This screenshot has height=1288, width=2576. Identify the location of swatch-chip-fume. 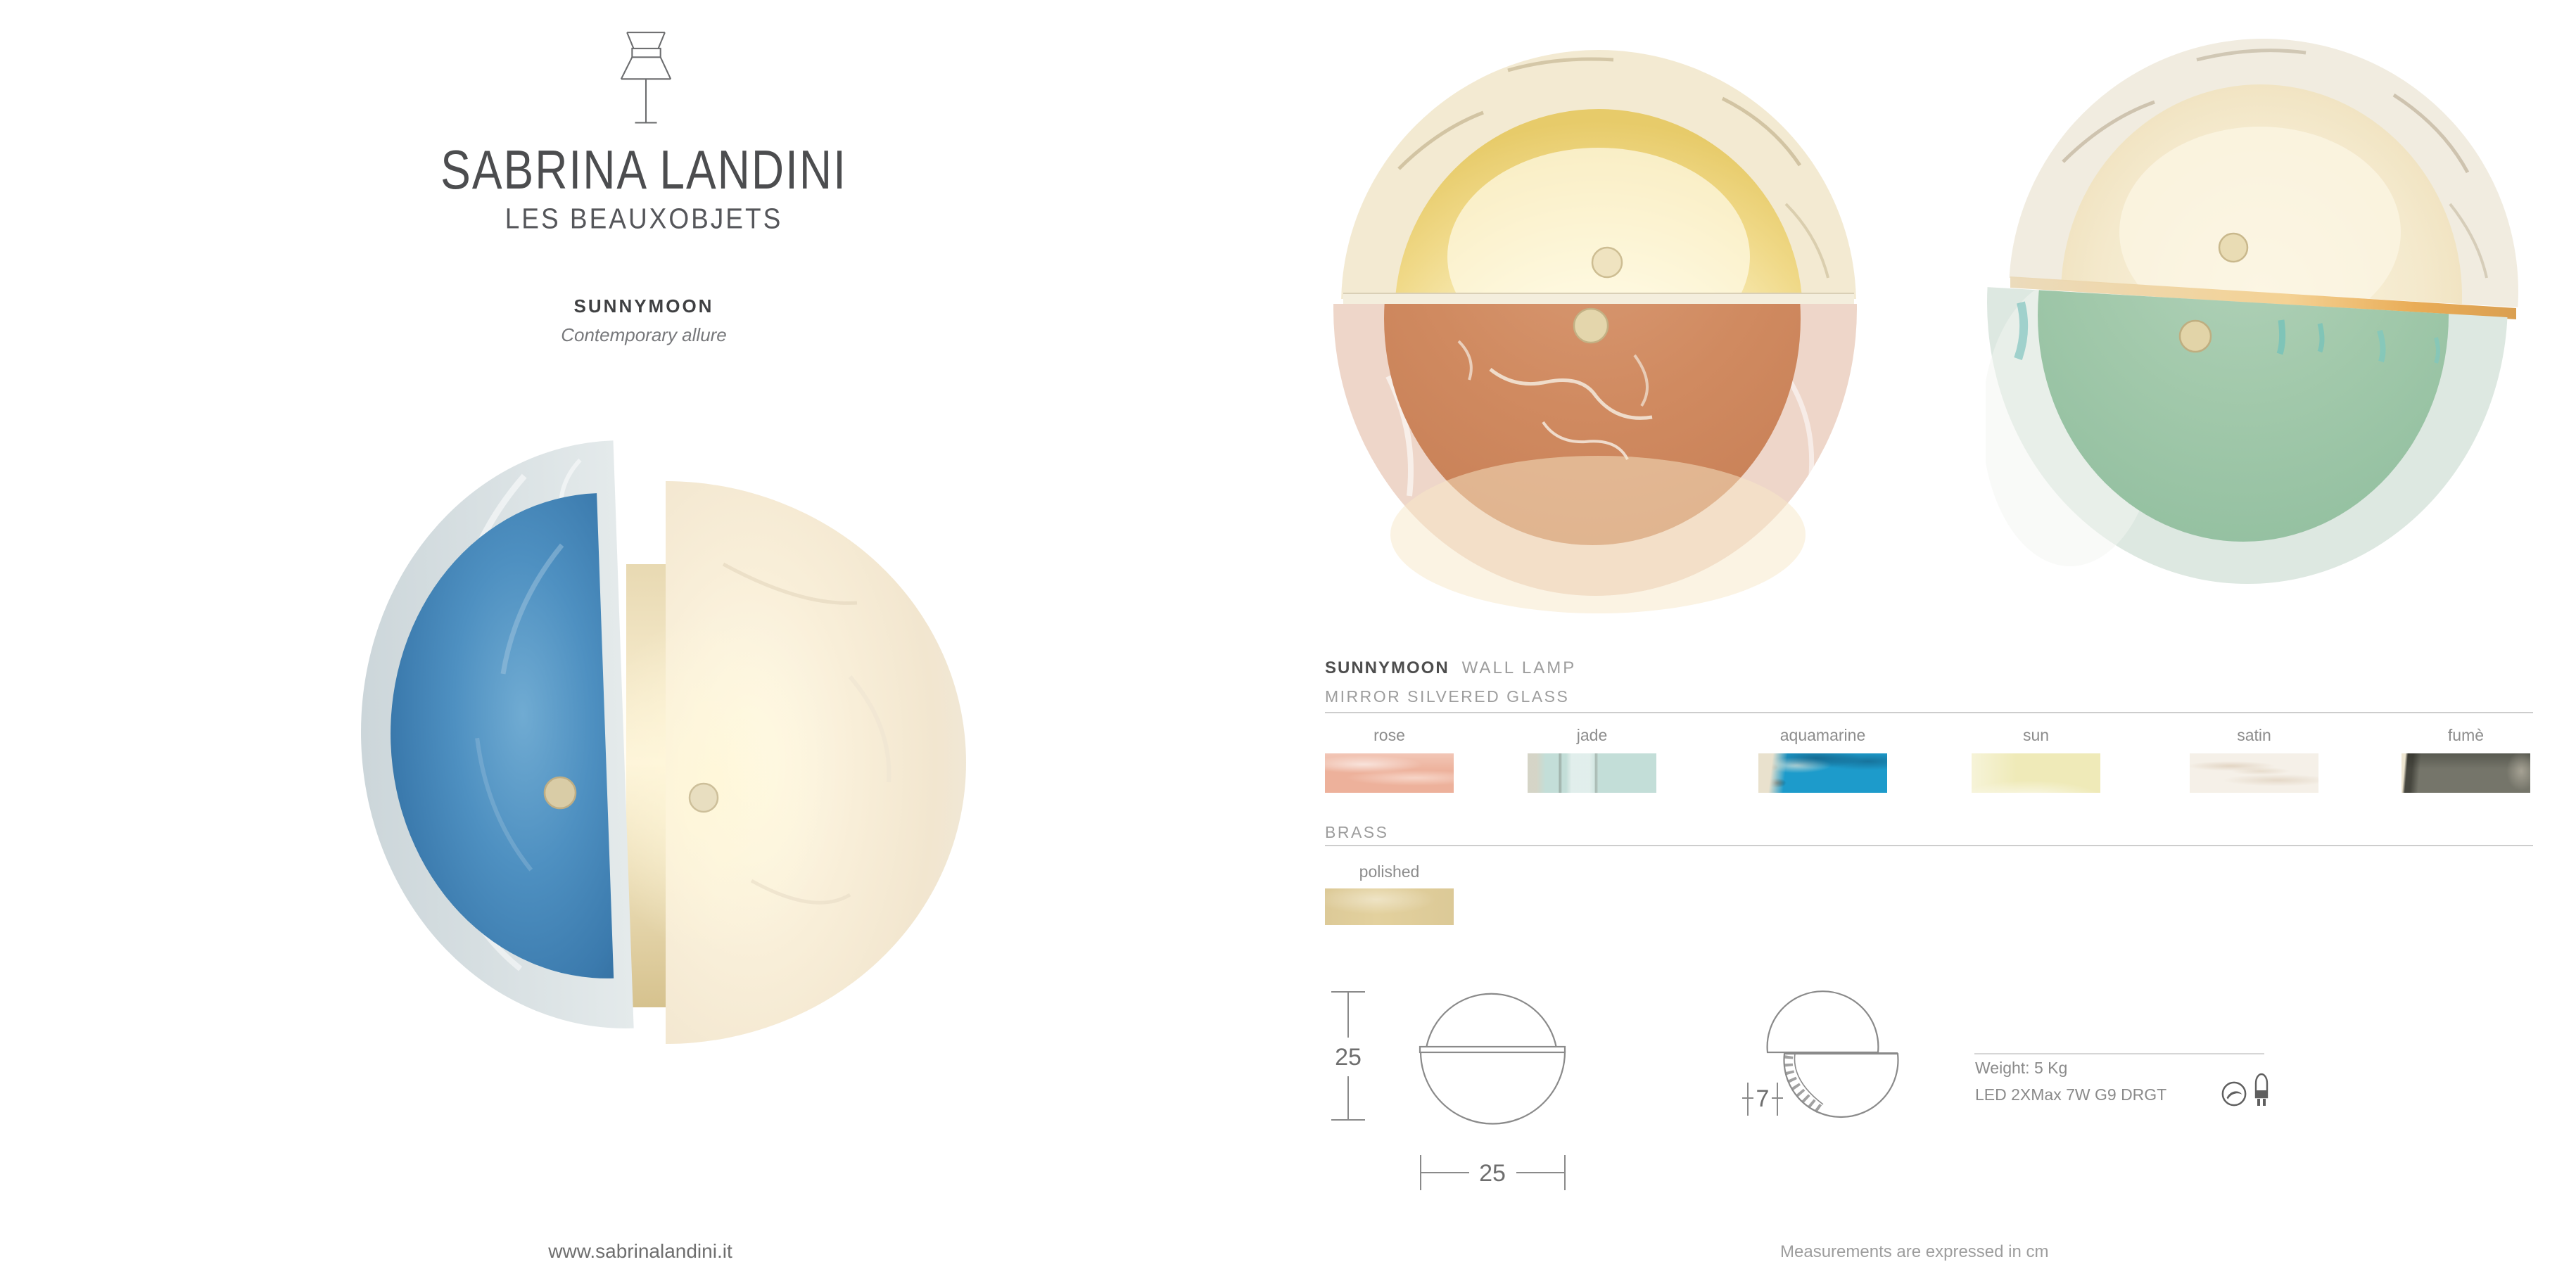
(2465, 773).